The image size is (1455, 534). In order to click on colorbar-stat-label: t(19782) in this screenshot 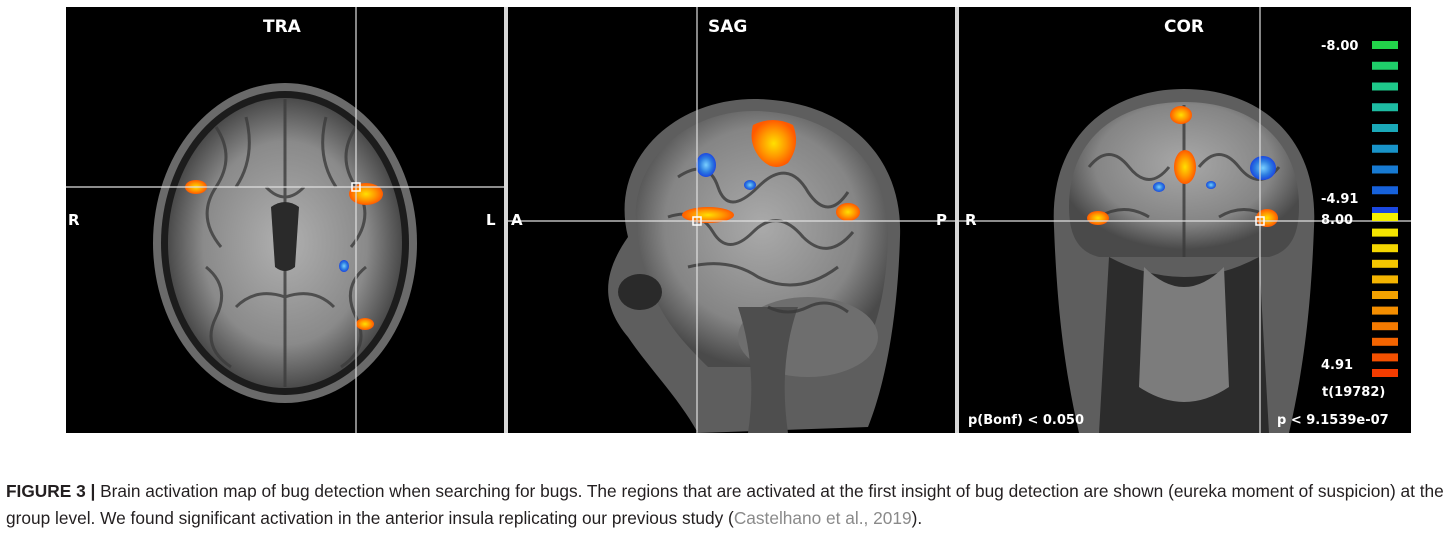, I will do `click(1354, 392)`.